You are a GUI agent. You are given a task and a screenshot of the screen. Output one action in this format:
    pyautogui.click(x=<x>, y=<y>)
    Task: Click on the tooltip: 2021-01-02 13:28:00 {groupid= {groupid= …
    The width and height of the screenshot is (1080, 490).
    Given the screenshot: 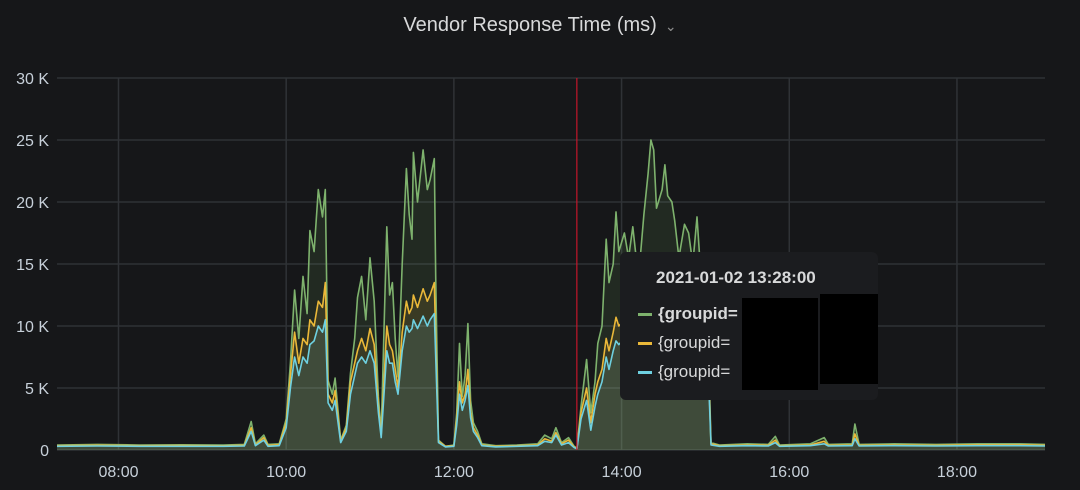 What is the action you would take?
    pyautogui.click(x=749, y=326)
    